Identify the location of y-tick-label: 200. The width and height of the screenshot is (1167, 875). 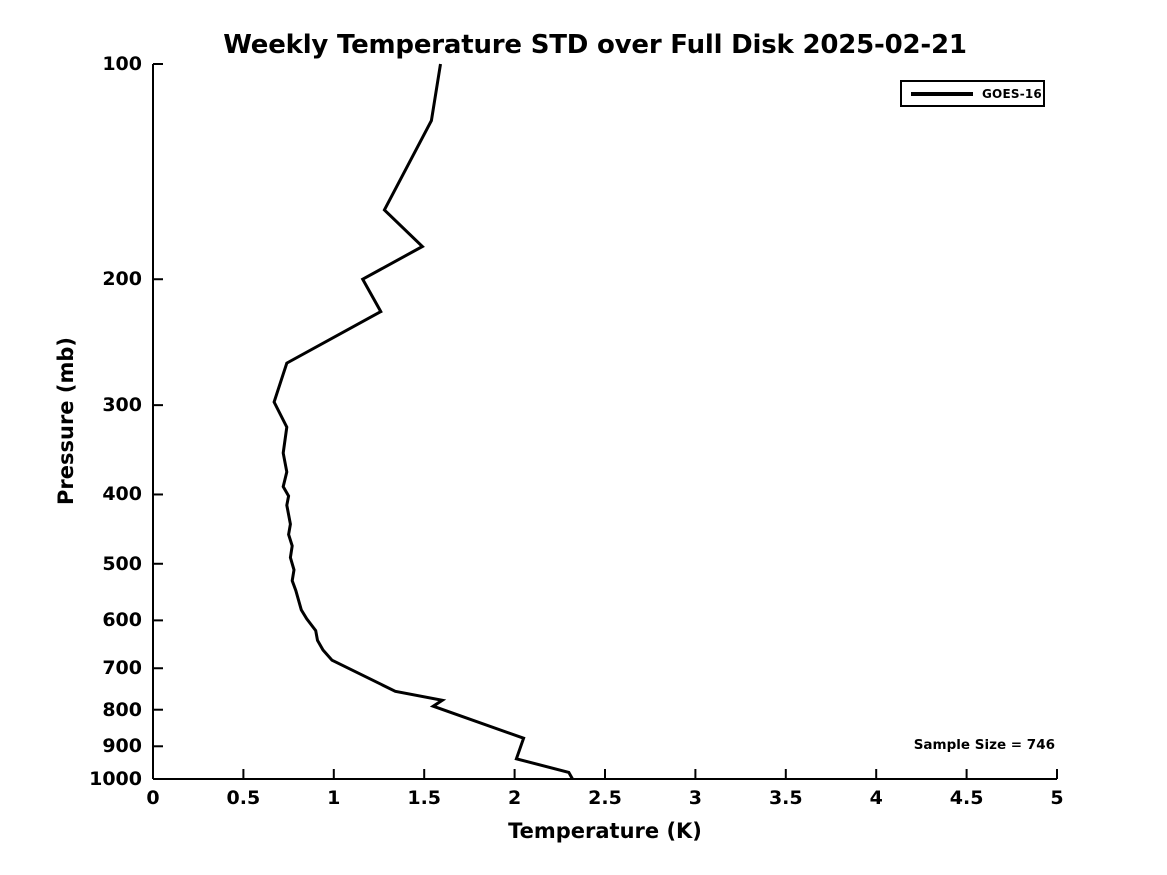
(122, 279).